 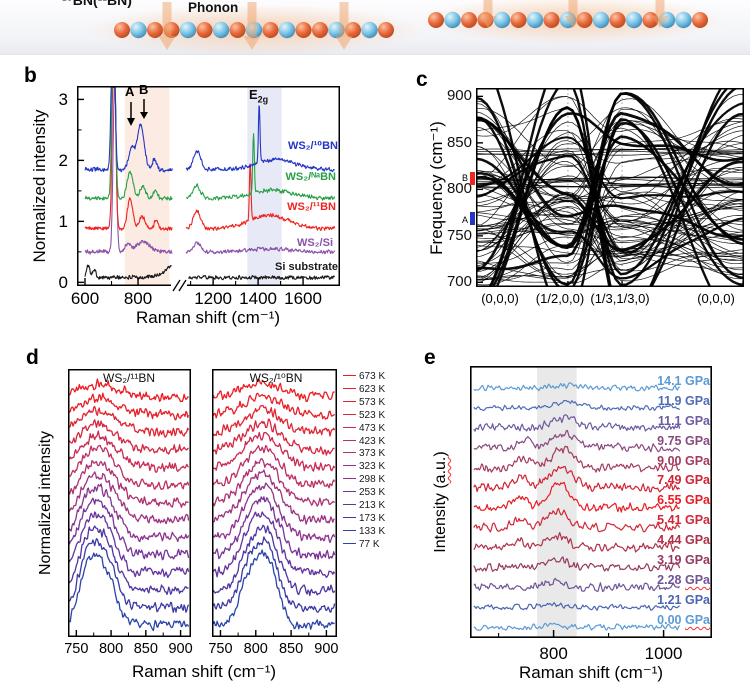 I want to click on legend-label: 253 K, so click(x=372, y=493).